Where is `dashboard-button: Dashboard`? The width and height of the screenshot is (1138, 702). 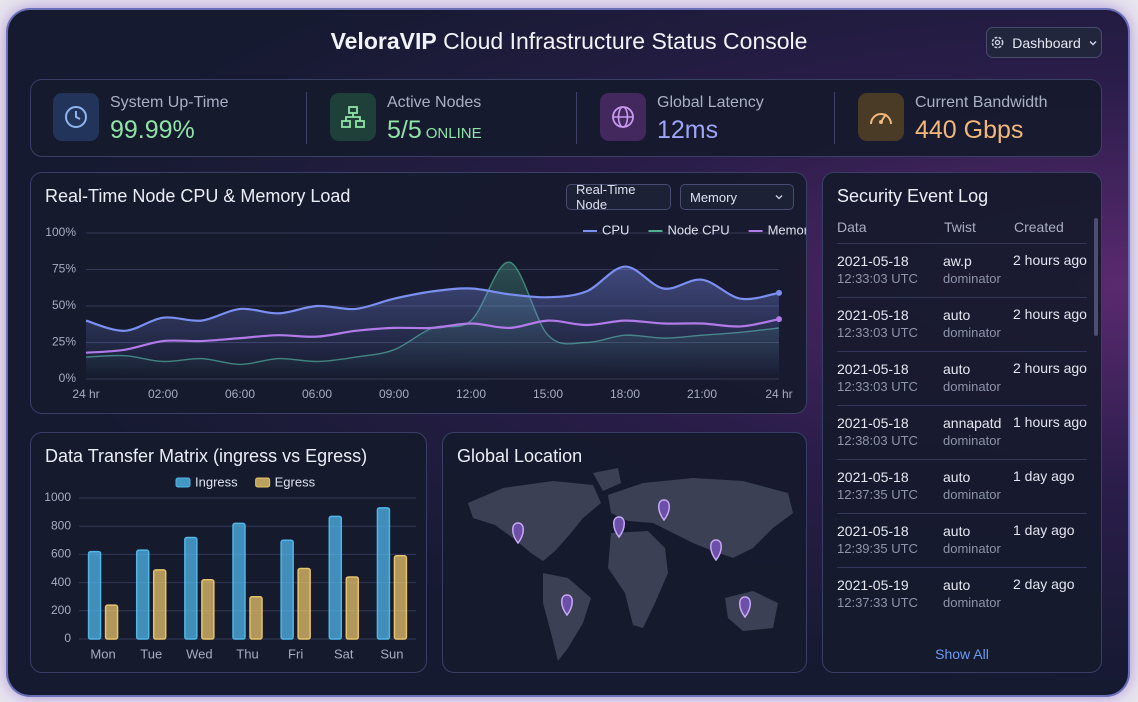
dashboard-button: Dashboard is located at coordinates (1044, 42).